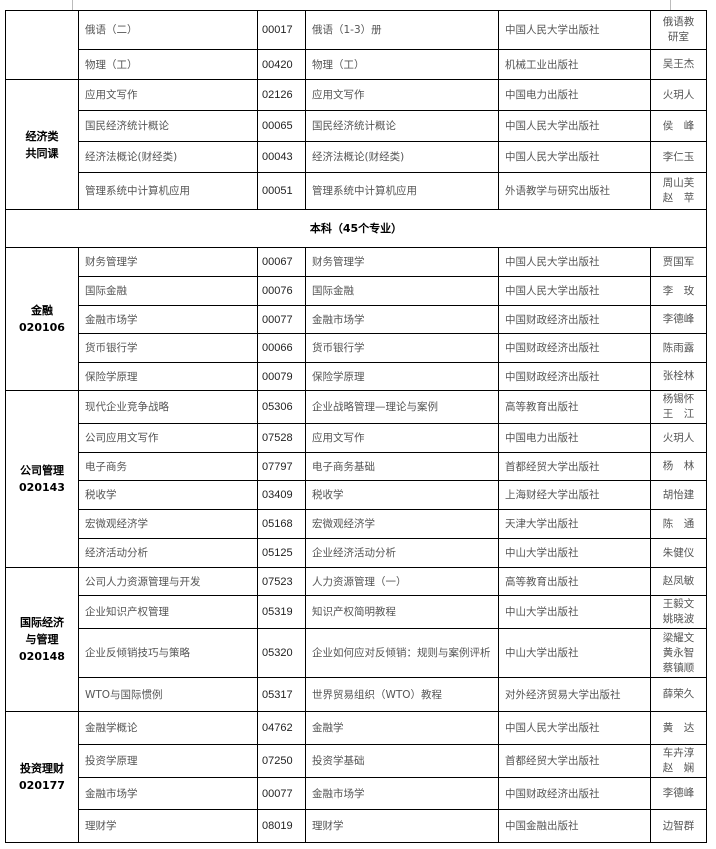 The image size is (716, 849). What do you see at coordinates (402, 495) in the screenshot?
I see `textbook-title-cell: 税收学` at bounding box center [402, 495].